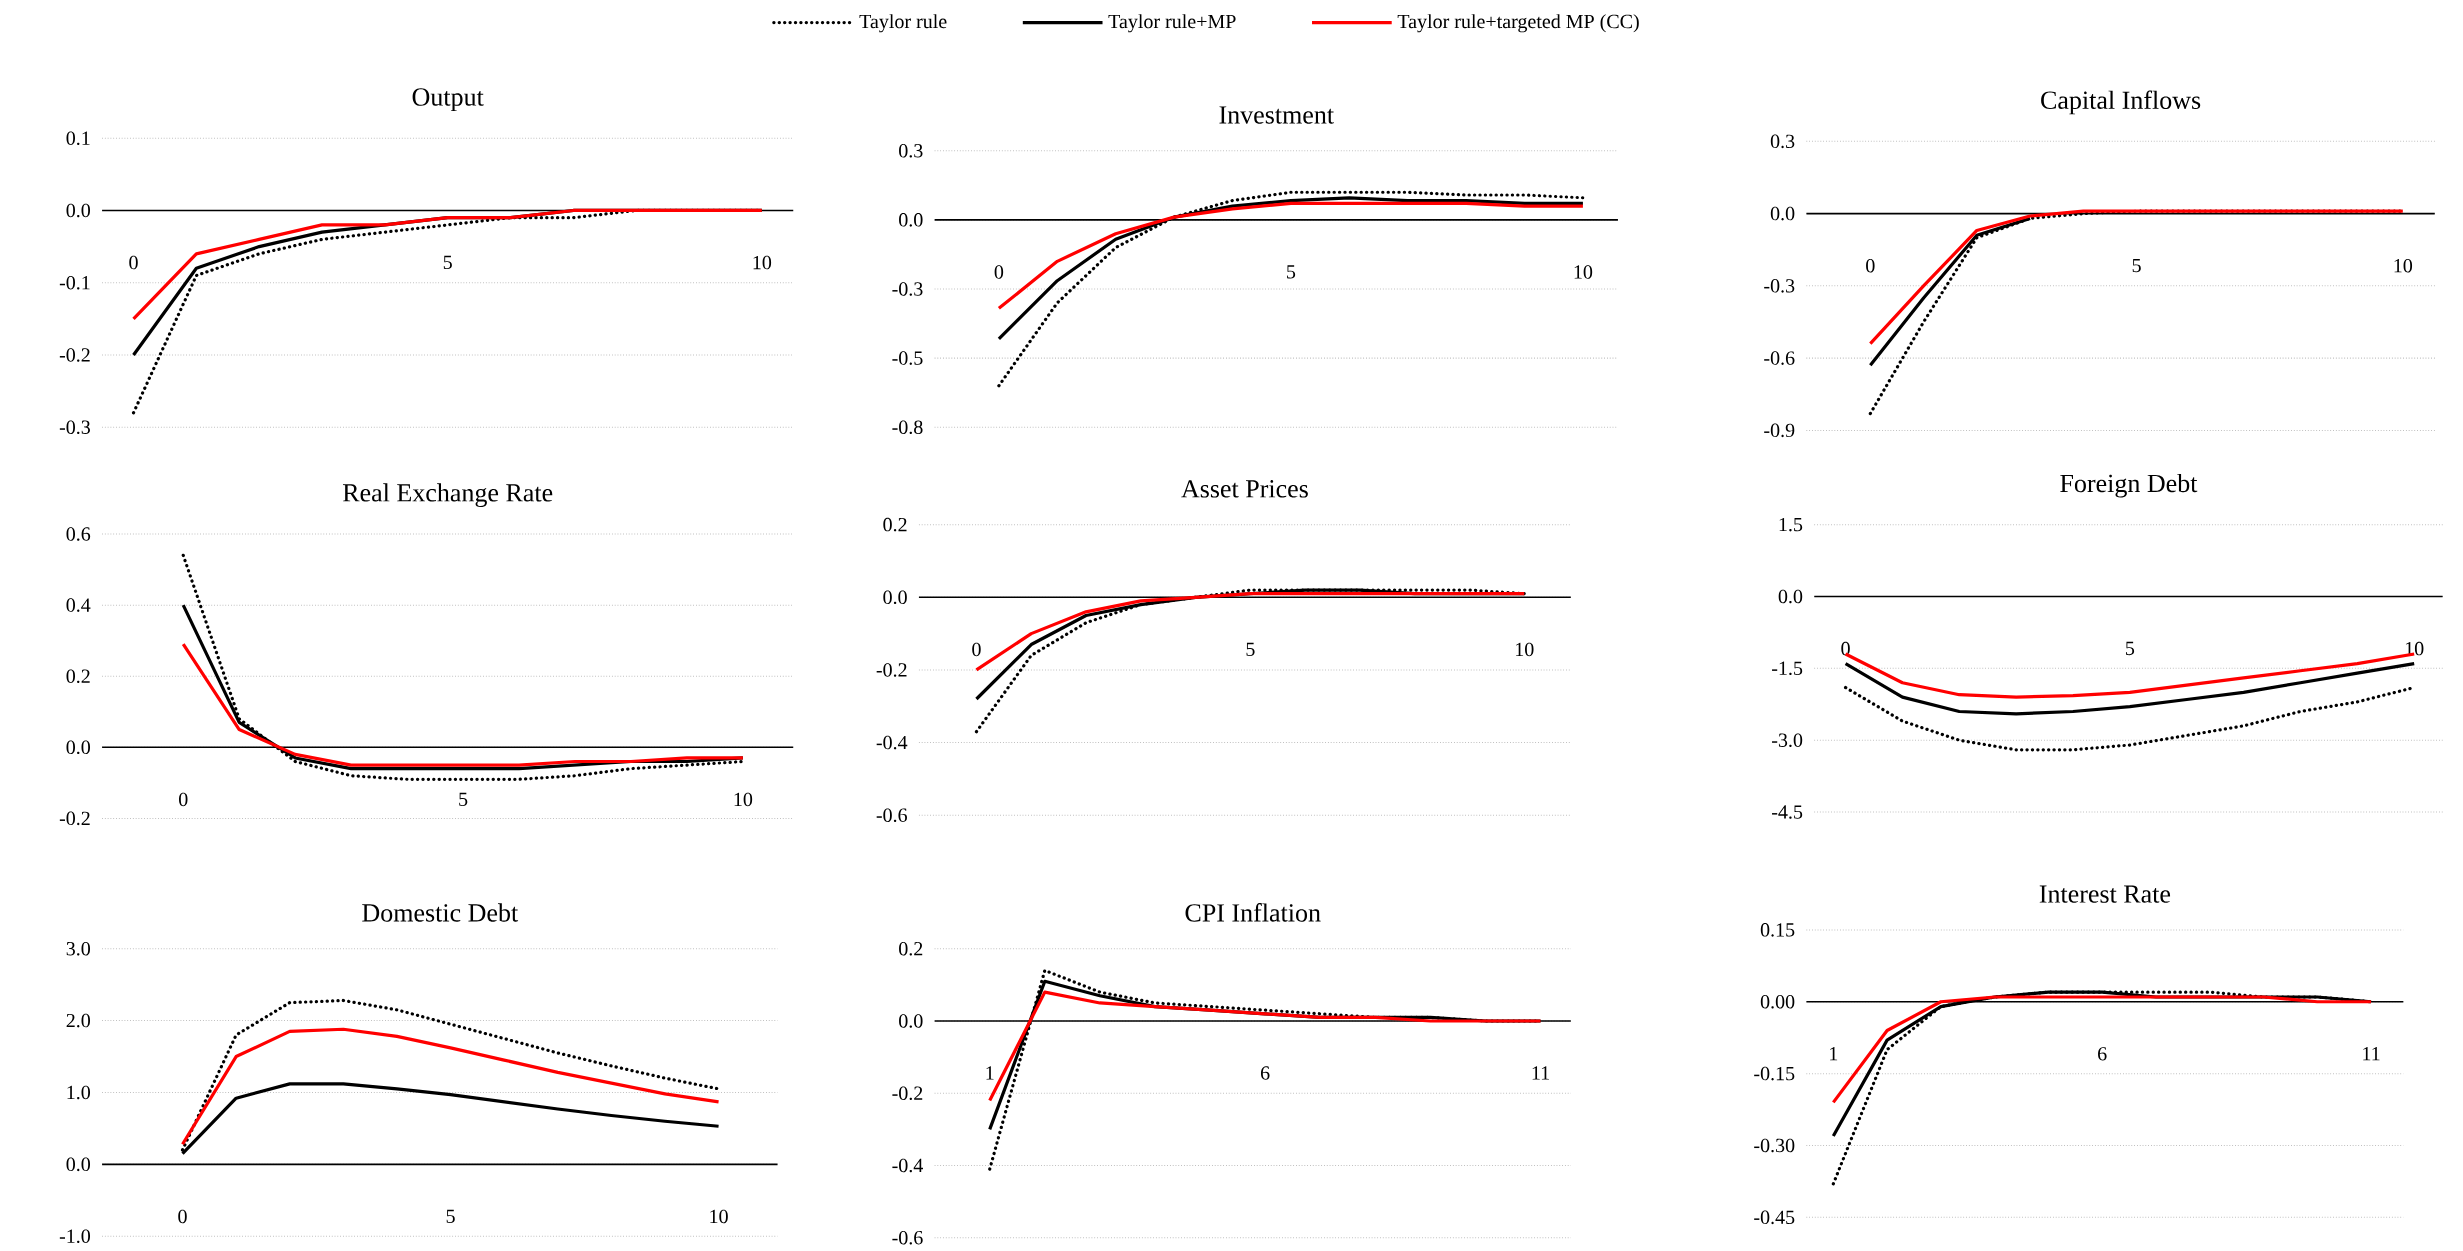  I want to click on legend-label: Taylor rule, so click(903, 23).